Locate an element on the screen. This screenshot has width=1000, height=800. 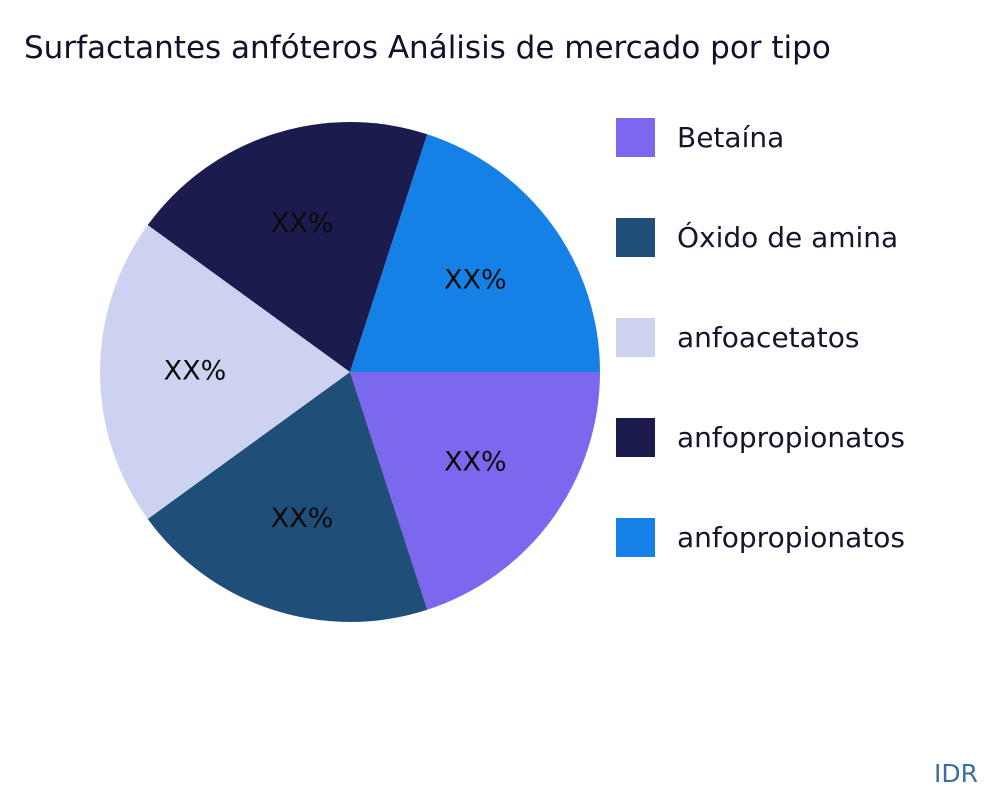
legend-item-3: anfoacetatos is located at coordinates (760, 337).